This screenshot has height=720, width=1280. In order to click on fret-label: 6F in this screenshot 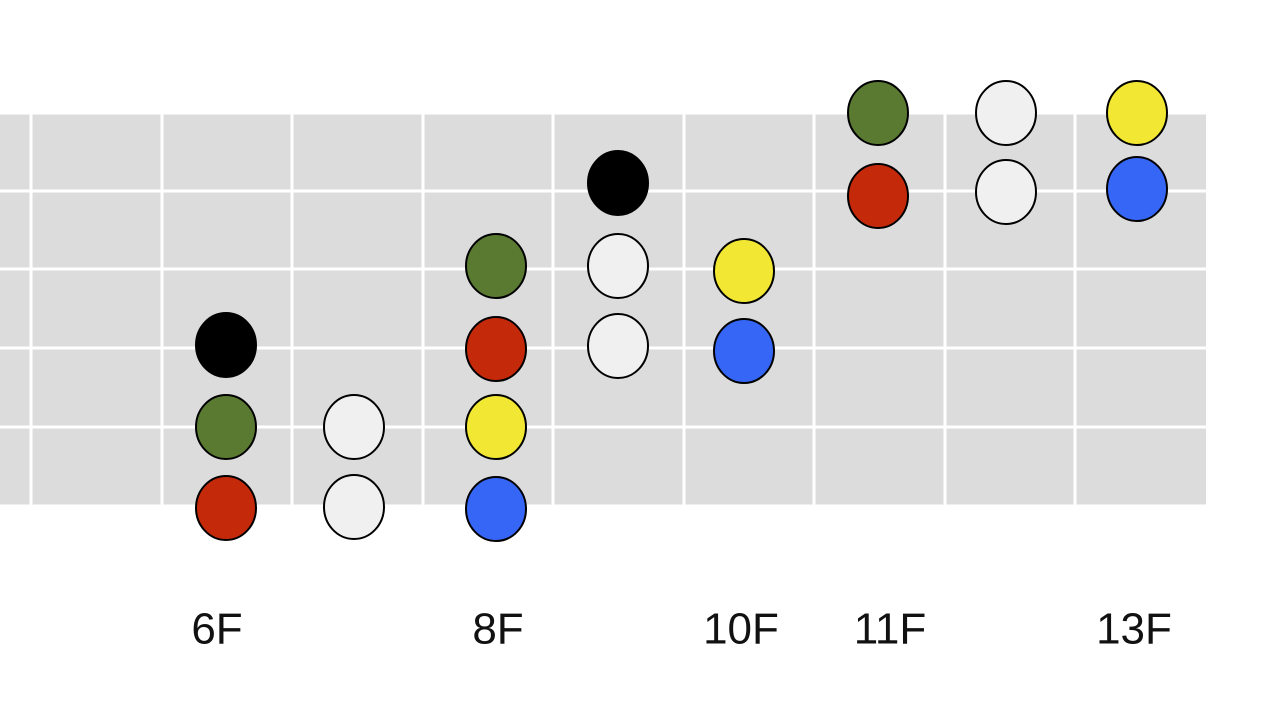, I will do `click(216, 629)`.